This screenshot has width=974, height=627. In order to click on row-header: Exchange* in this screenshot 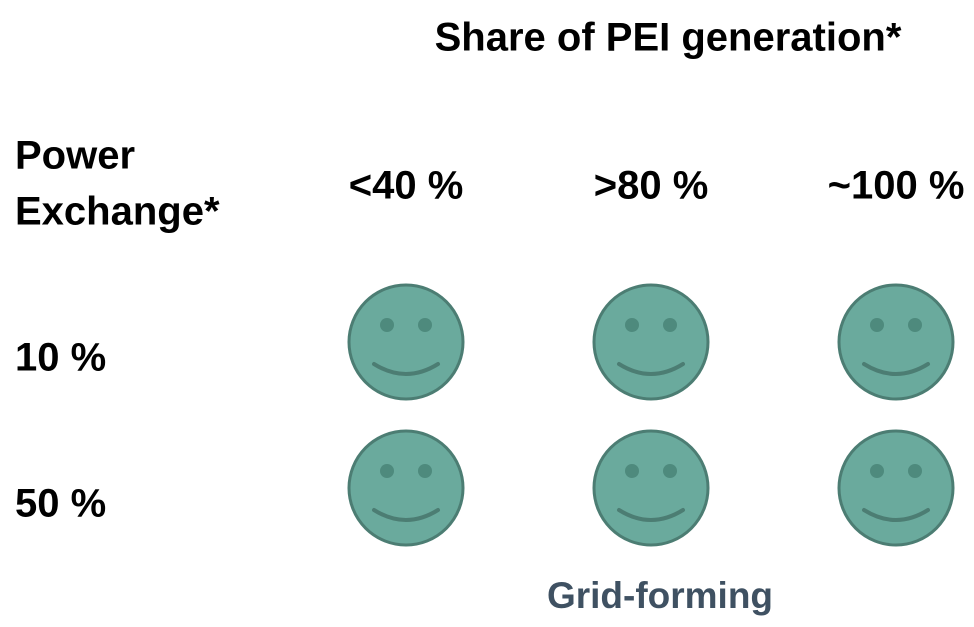, I will do `click(117, 212)`.